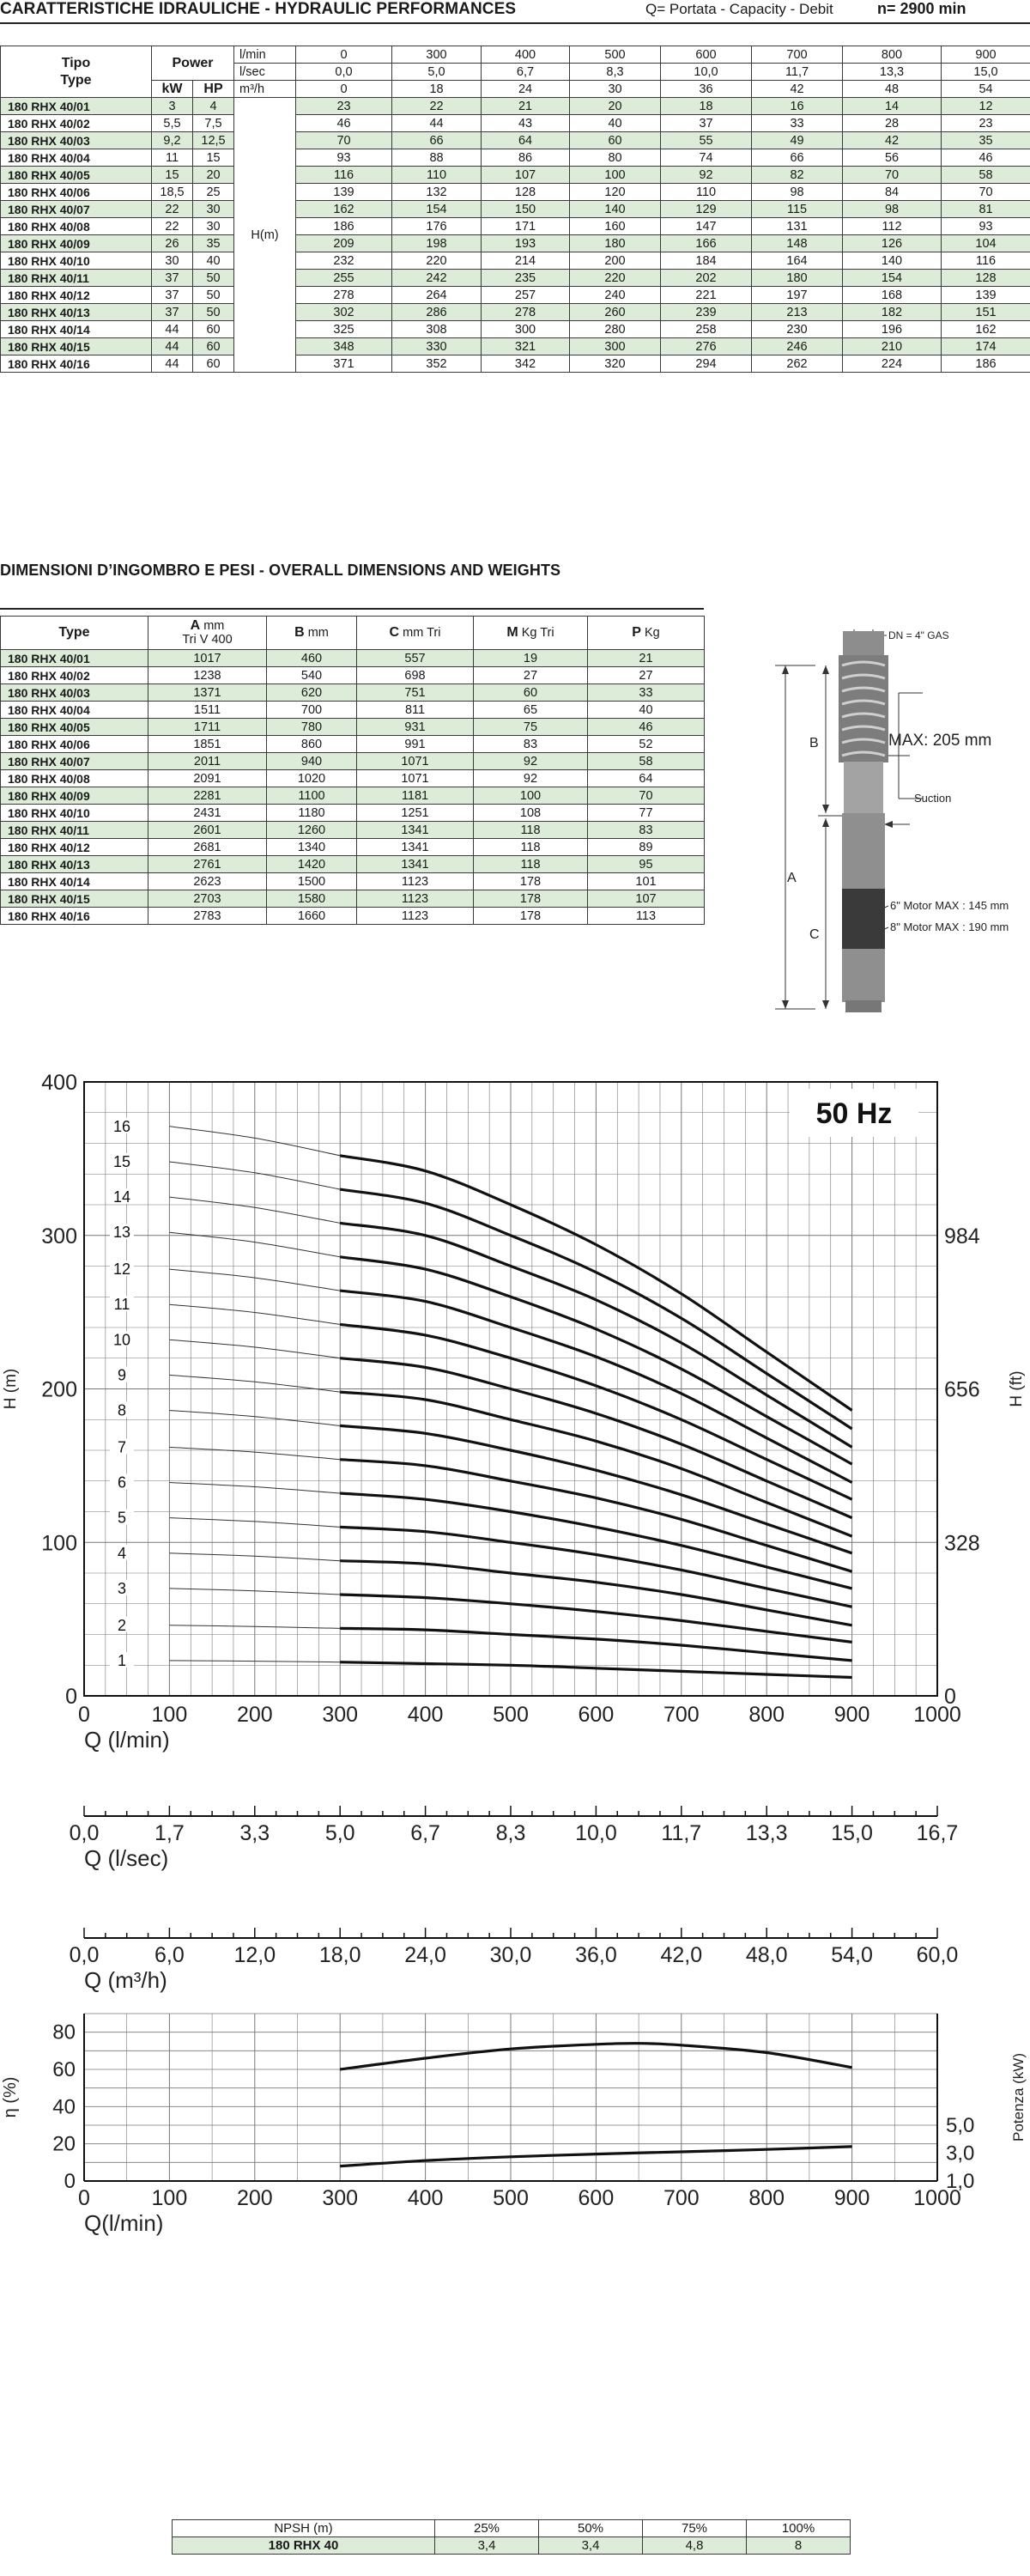  Describe the element at coordinates (797, 72) in the screenshot. I see `flow-lsec-5: 11,7` at that location.